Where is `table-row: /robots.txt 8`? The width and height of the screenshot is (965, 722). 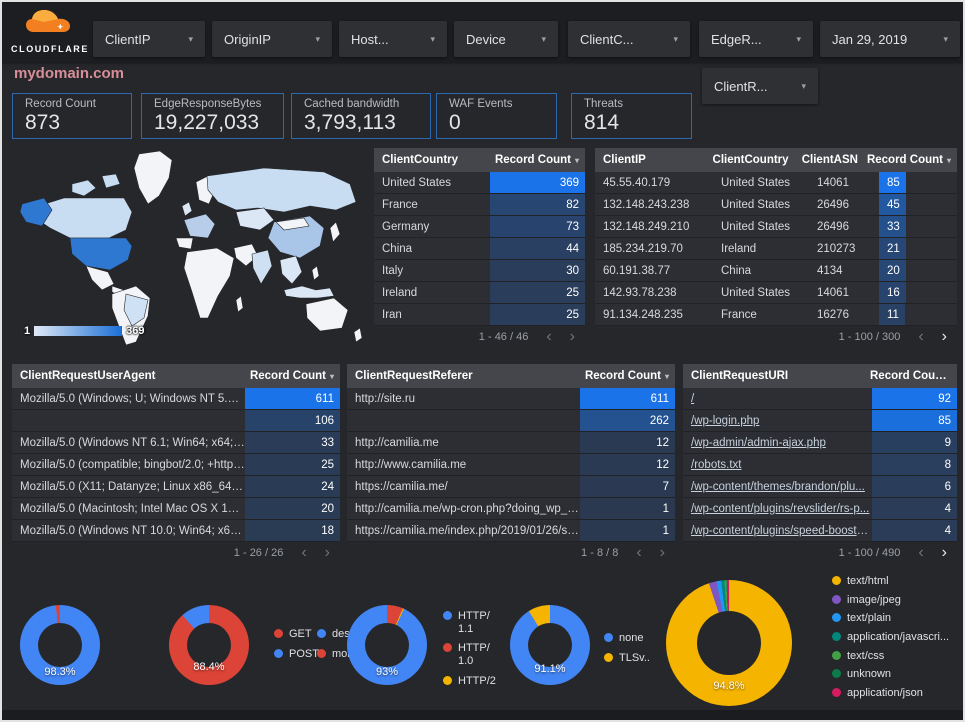
table-row: /robots.txt 8 is located at coordinates (820, 465).